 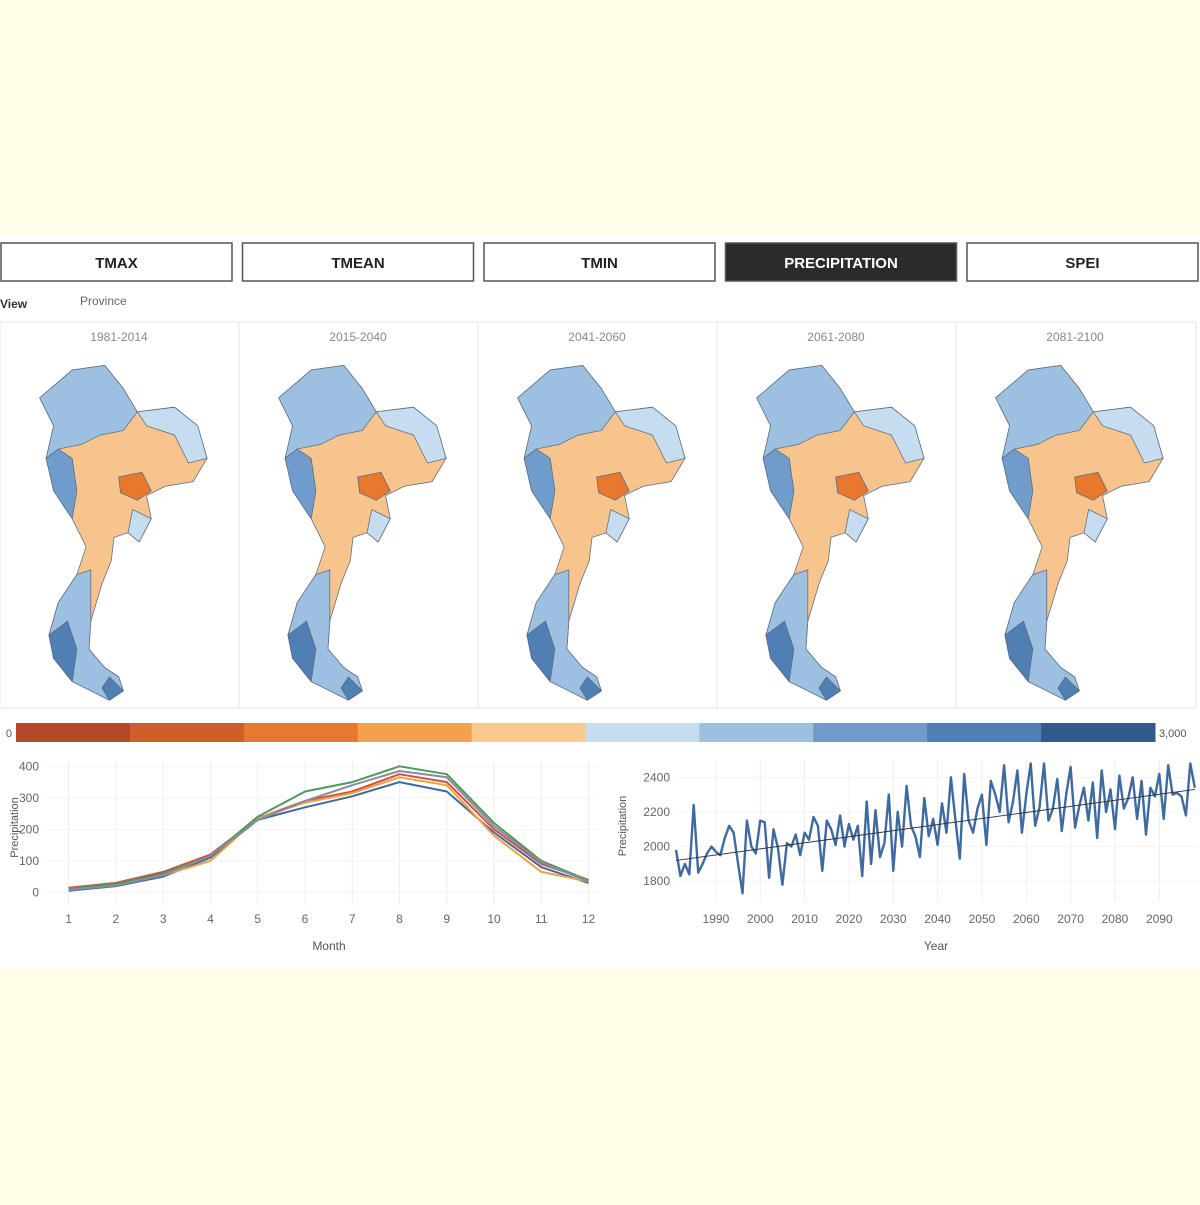 I want to click on x-tick-label: 5, so click(x=257, y=919).